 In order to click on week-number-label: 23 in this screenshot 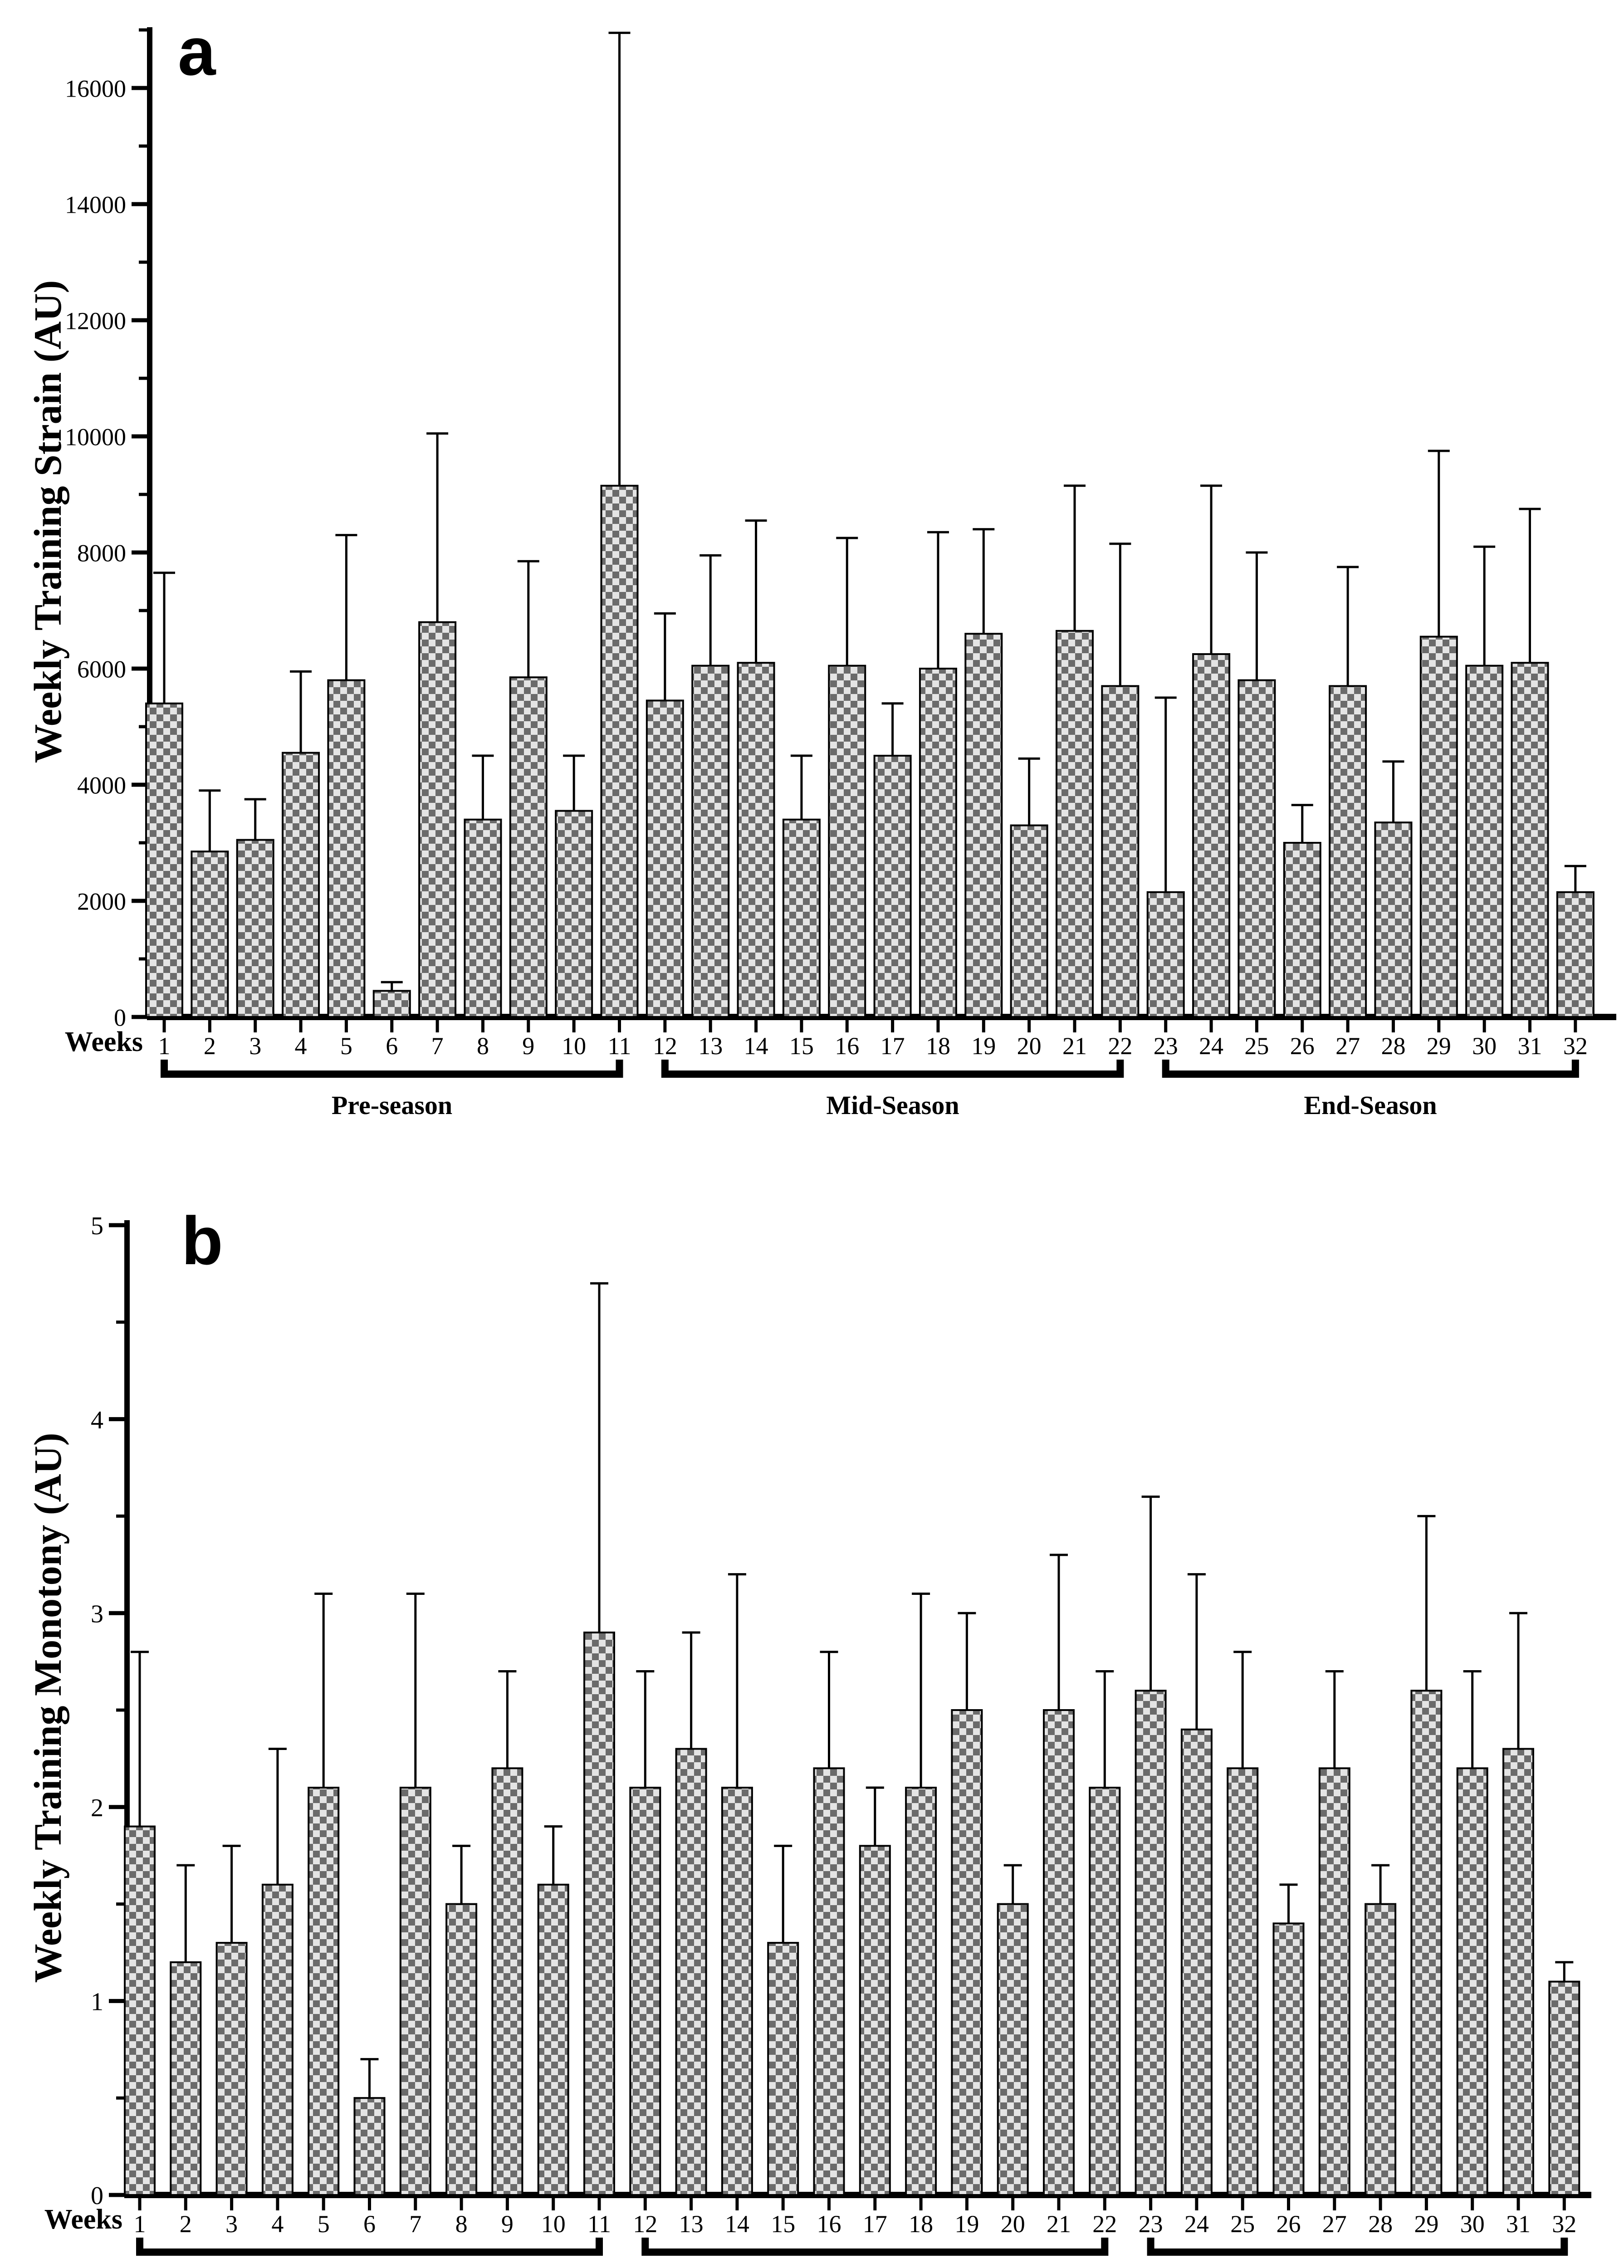, I will do `click(1151, 2224)`.